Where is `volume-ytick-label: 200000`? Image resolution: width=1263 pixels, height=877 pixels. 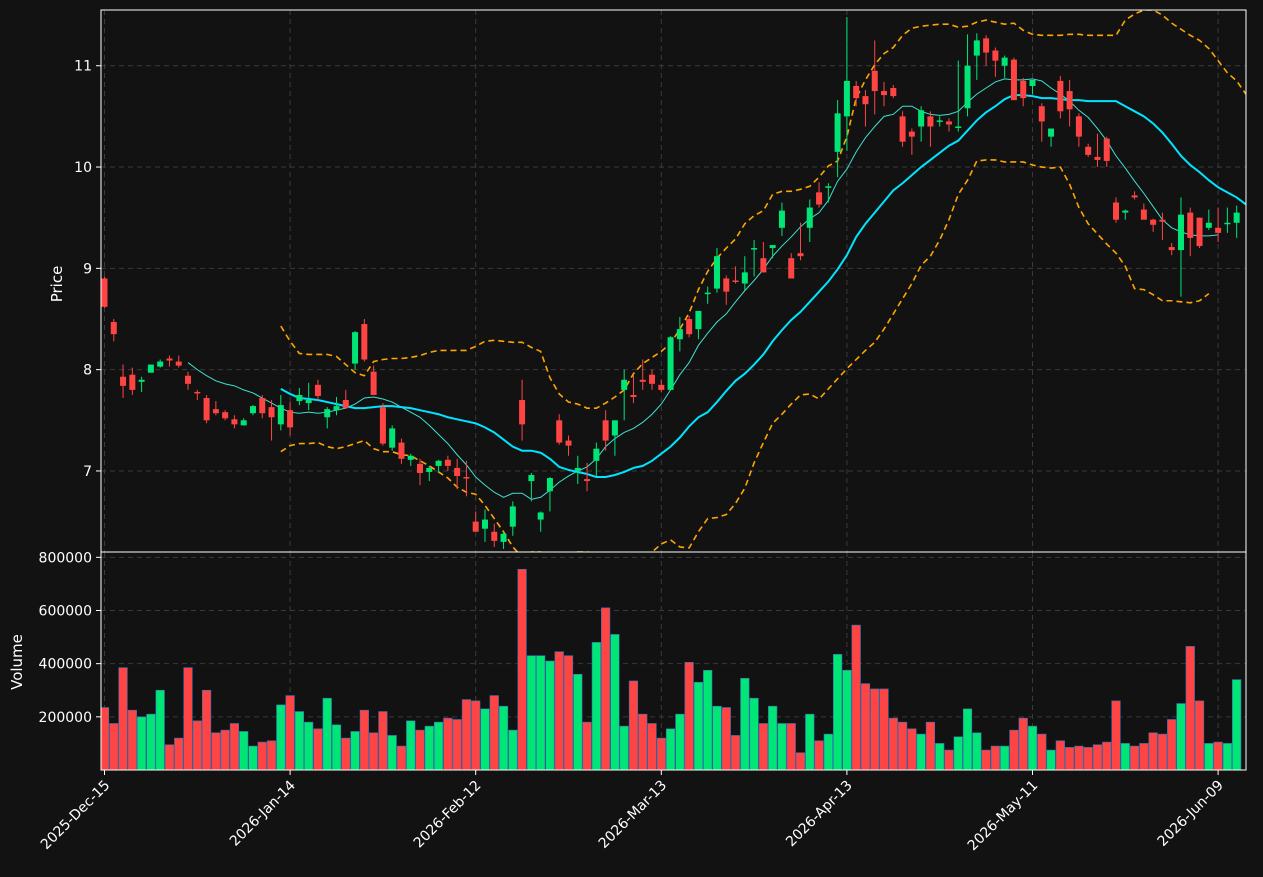 volume-ytick-label: 200000 is located at coordinates (65, 718).